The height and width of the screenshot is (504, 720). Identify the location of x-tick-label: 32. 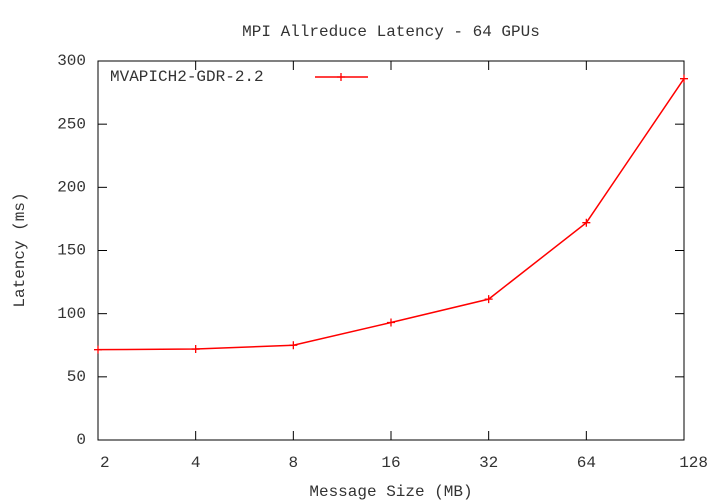
(488, 463).